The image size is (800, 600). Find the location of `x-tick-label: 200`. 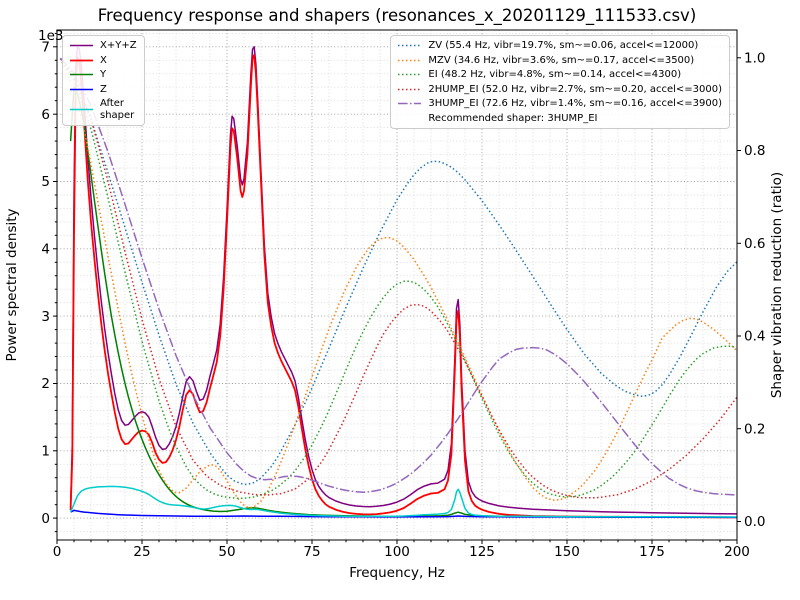

x-tick-label: 200 is located at coordinates (737, 552).